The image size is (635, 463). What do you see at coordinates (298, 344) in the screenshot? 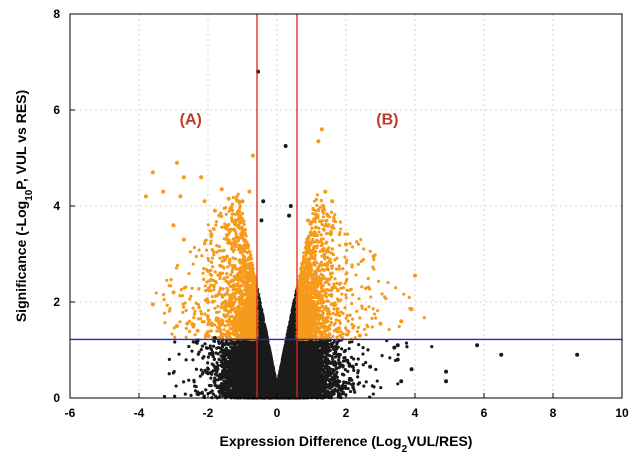
I see `point-cloud-non-significant` at bounding box center [298, 344].